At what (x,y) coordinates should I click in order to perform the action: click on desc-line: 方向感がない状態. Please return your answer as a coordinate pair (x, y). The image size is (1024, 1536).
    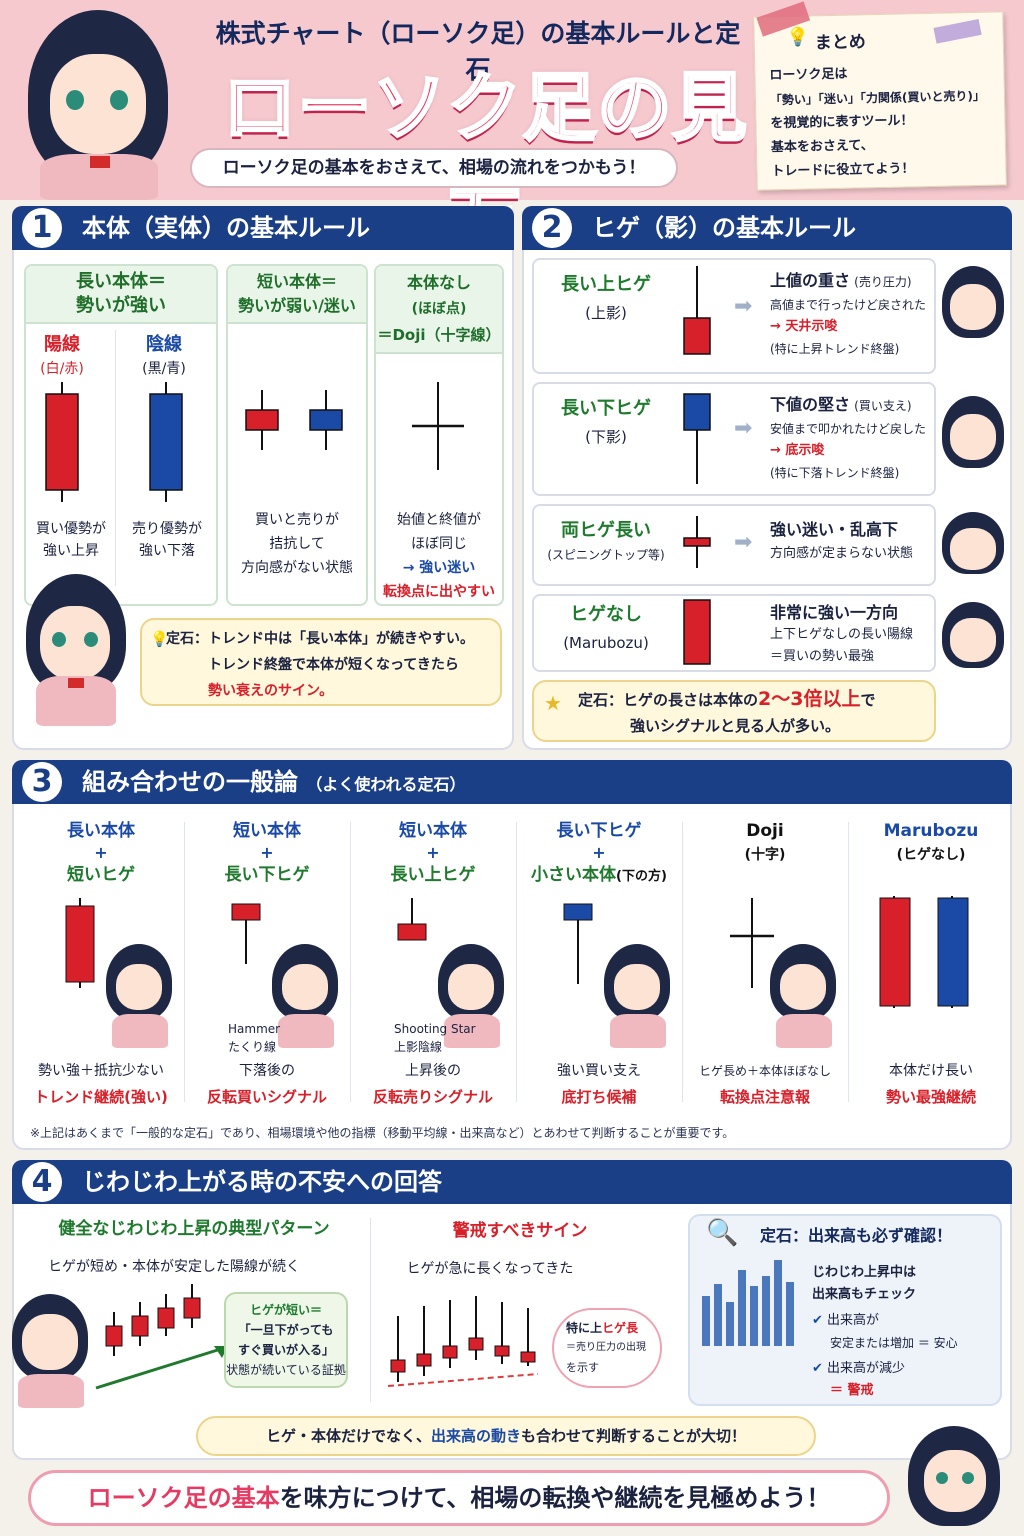
    Looking at the image, I should click on (297, 568).